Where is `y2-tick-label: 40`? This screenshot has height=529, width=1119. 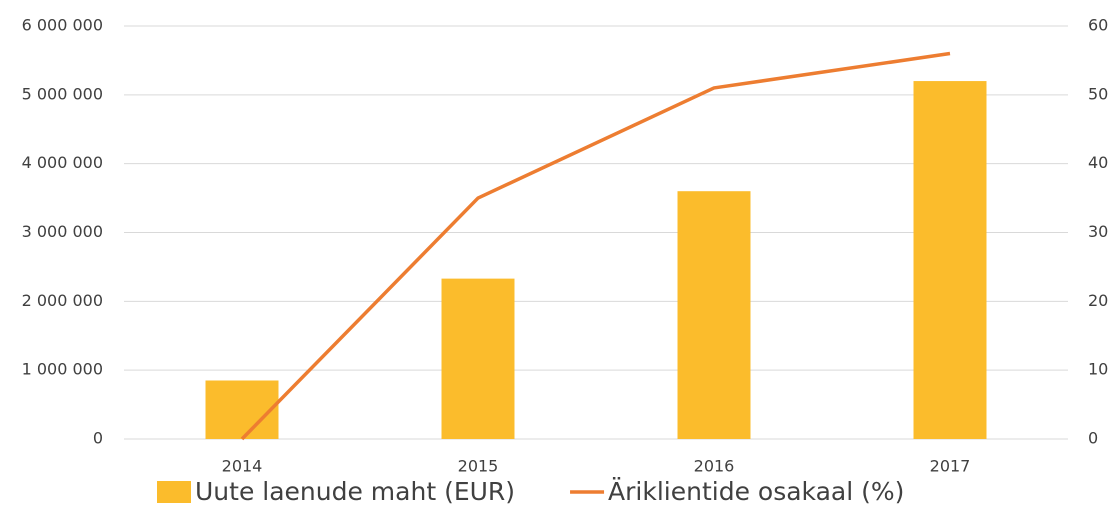
y2-tick-label: 40 is located at coordinates (1098, 162).